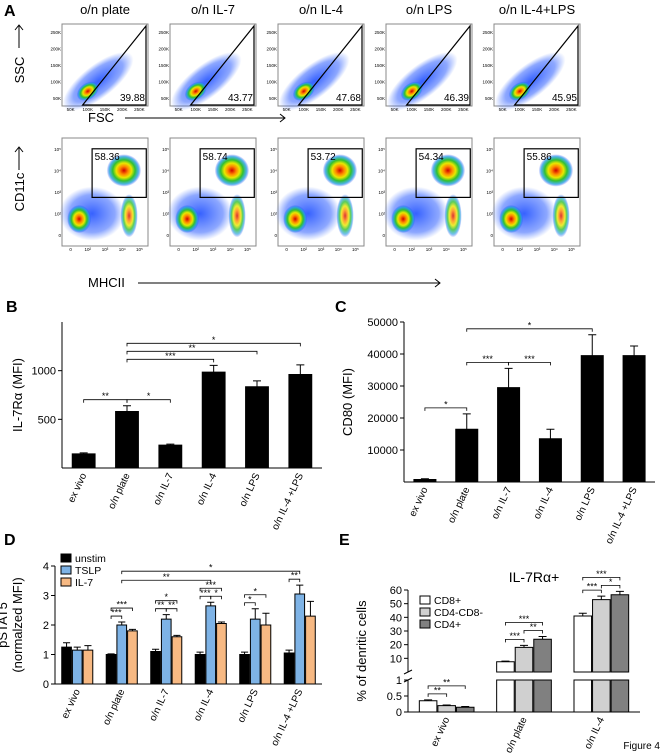 Image resolution: width=665 pixels, height=755 pixels. I want to click on x-tick-label: ex vivo, so click(419, 501).